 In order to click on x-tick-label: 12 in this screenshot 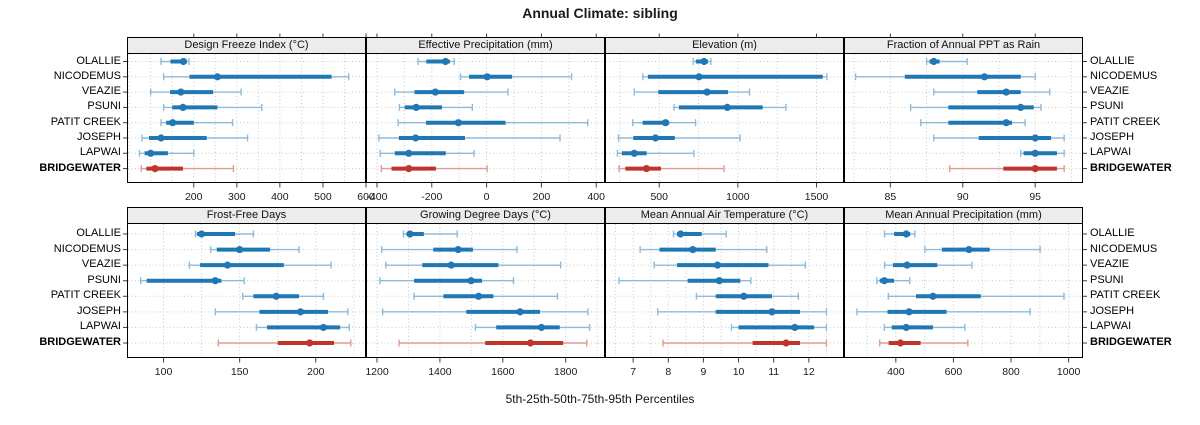, I will do `click(809, 372)`.